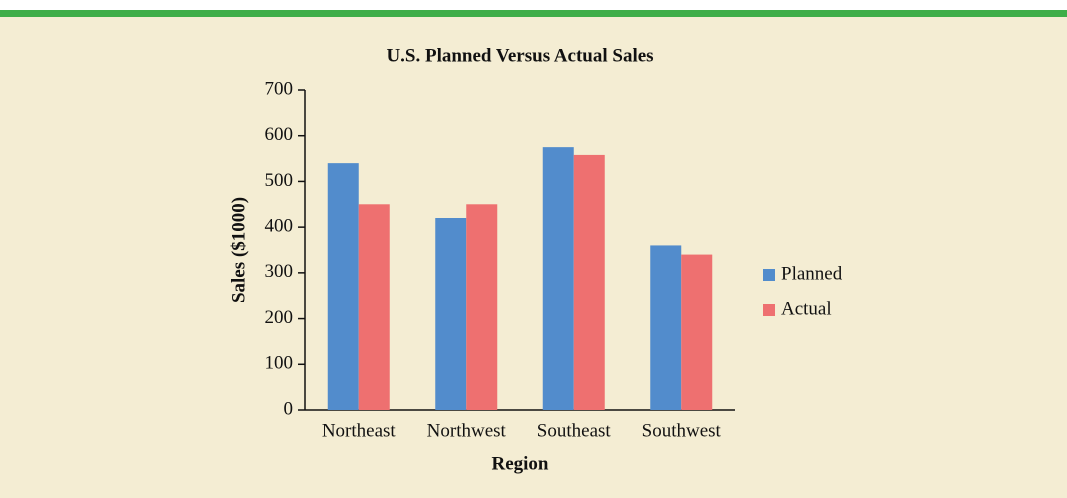 Image resolution: width=1067 pixels, height=498 pixels. What do you see at coordinates (812, 273) in the screenshot?
I see `legend-label: Planned` at bounding box center [812, 273].